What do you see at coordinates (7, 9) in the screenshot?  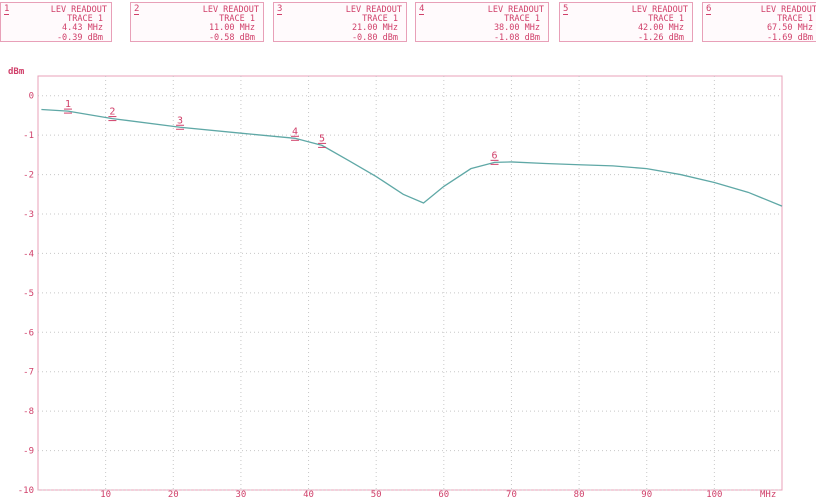 I see `marker-number: 1` at bounding box center [7, 9].